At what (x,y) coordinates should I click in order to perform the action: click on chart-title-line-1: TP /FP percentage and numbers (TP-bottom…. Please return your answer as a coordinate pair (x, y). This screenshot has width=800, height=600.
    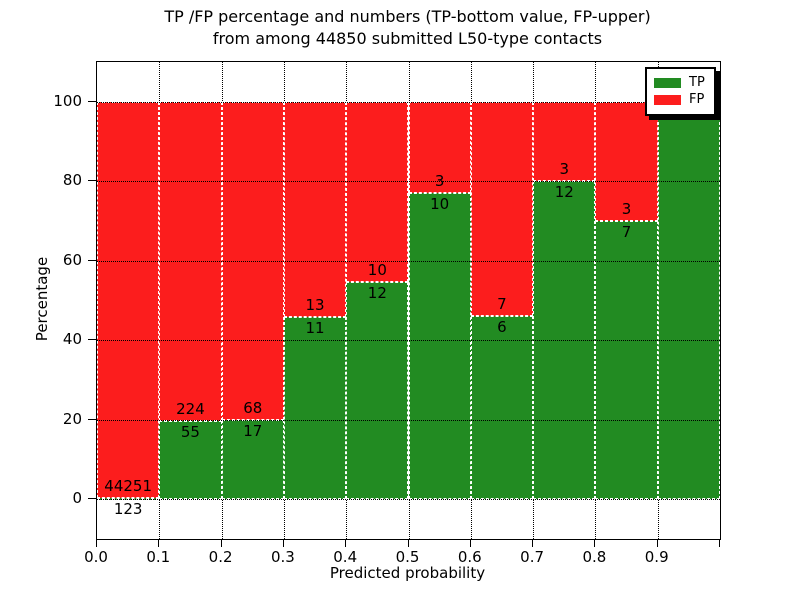
    Looking at the image, I should click on (407, 16).